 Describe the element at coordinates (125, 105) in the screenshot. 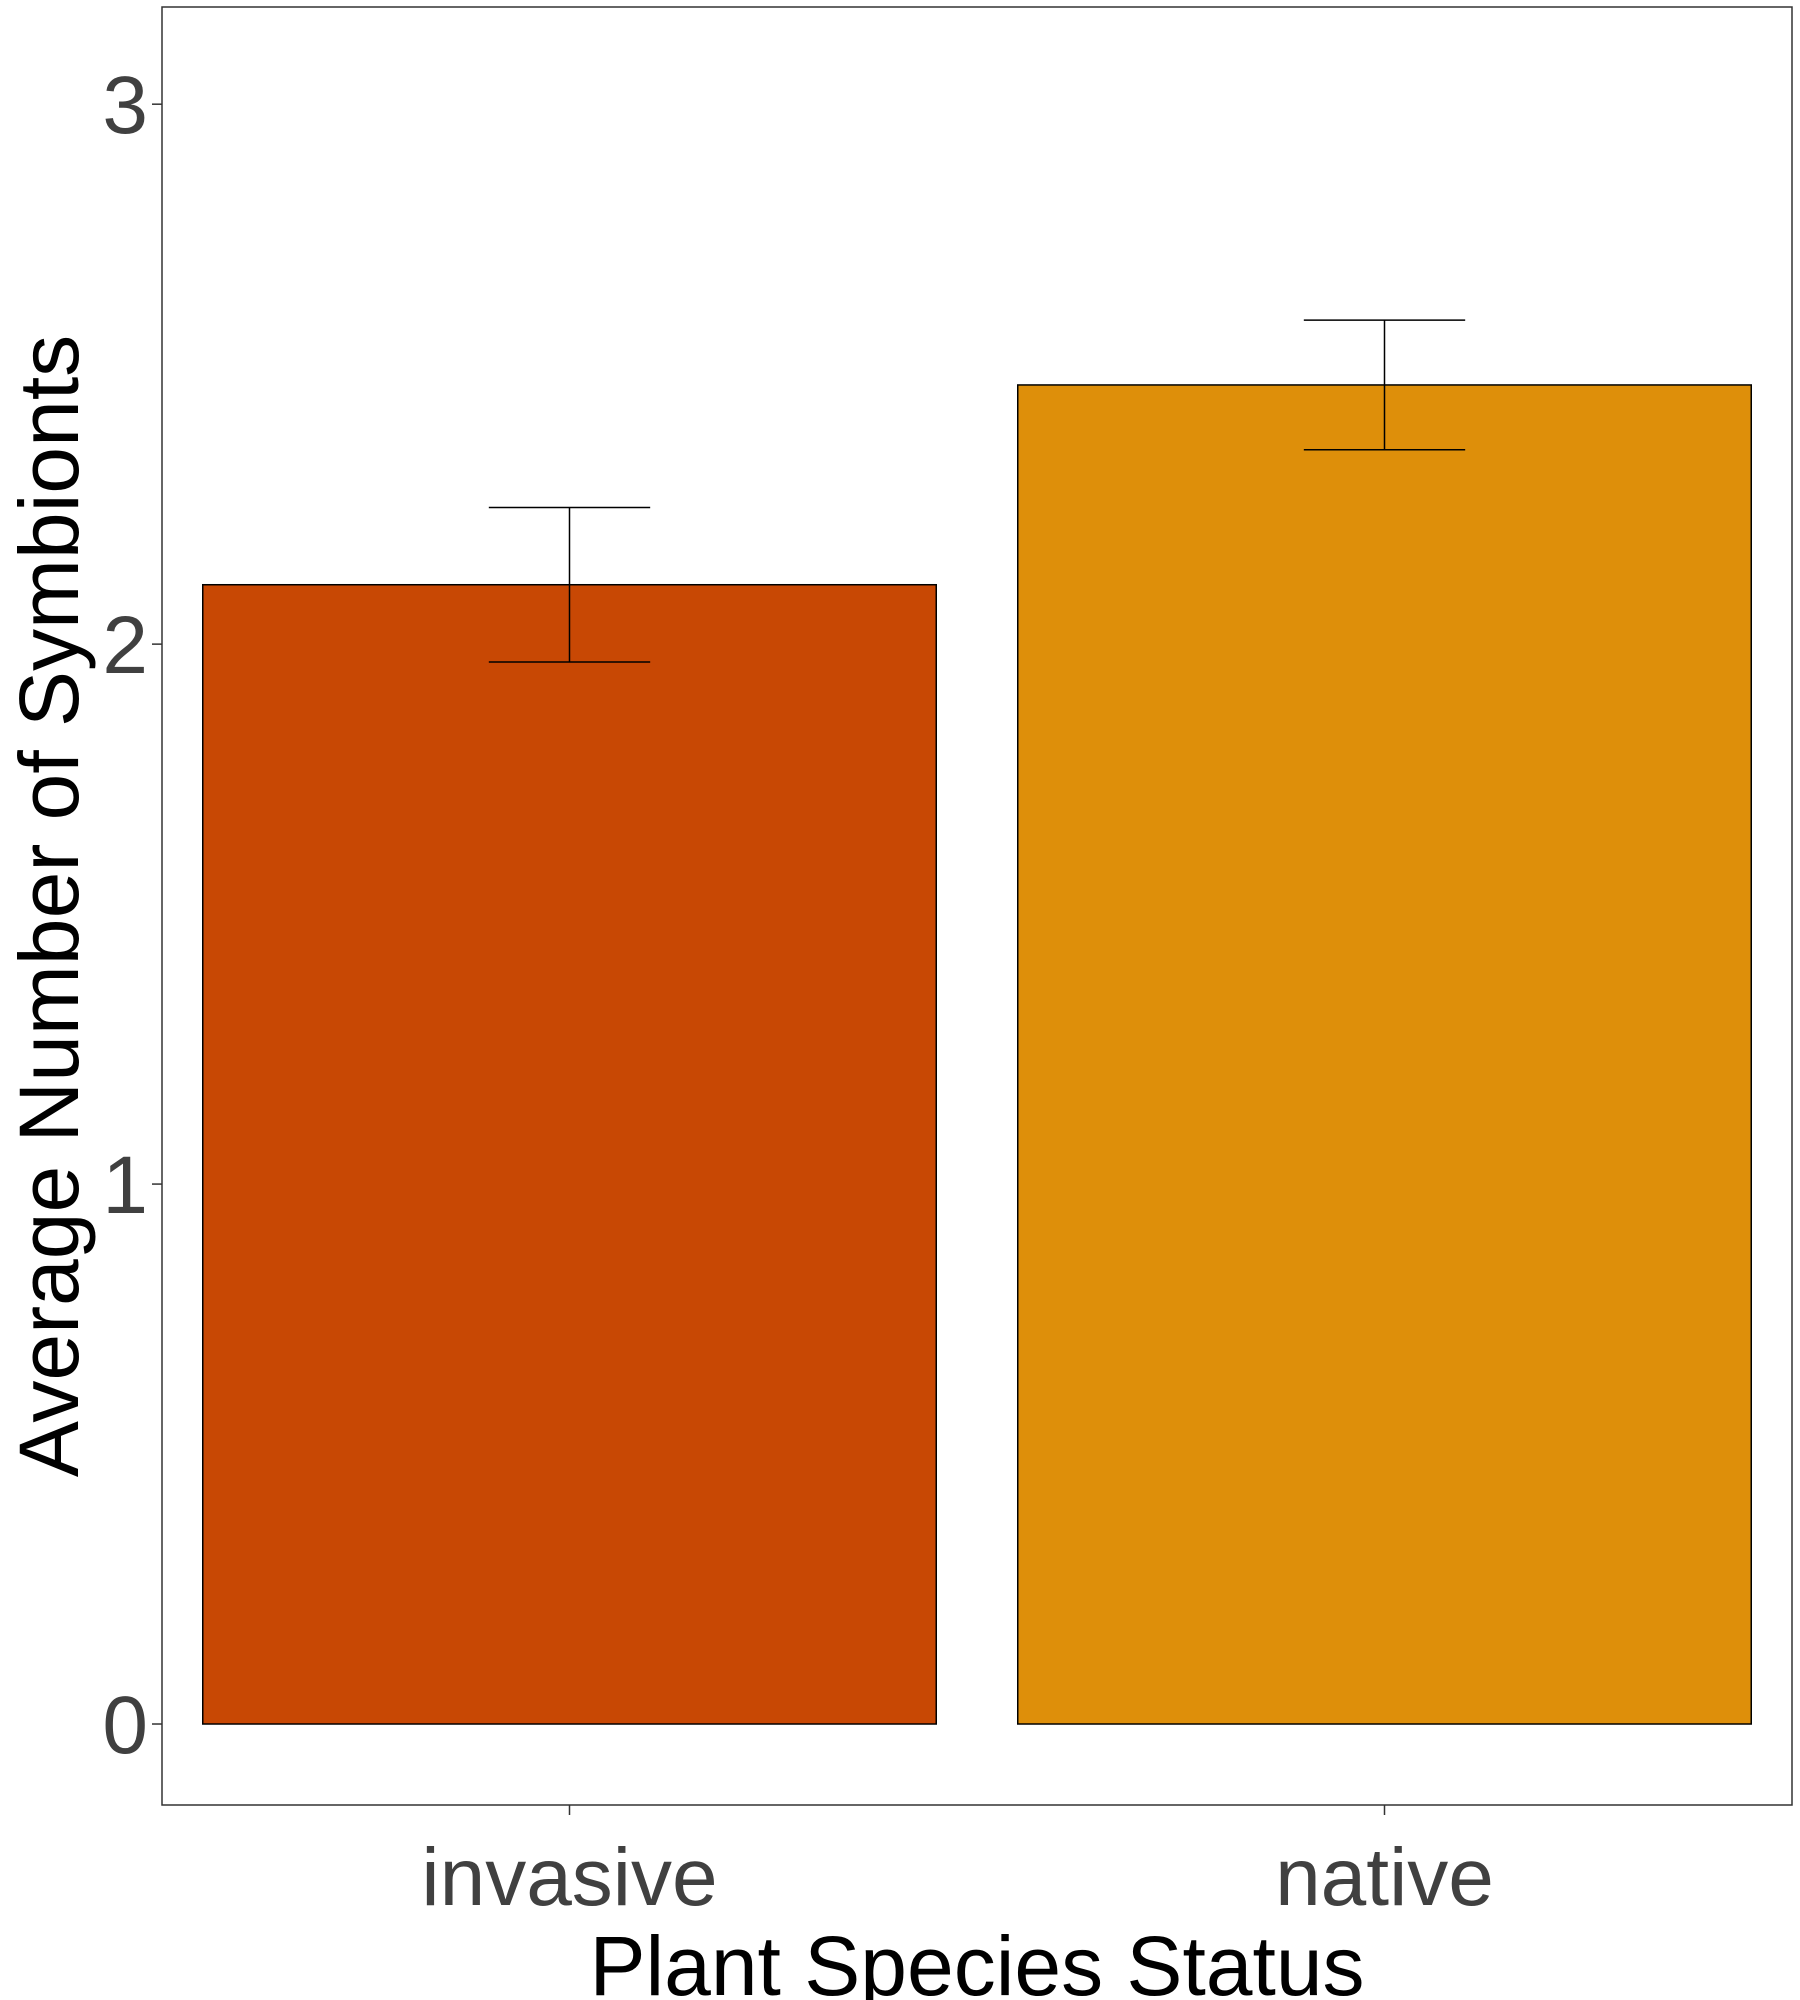

I see `y-tick-label: 3` at that location.